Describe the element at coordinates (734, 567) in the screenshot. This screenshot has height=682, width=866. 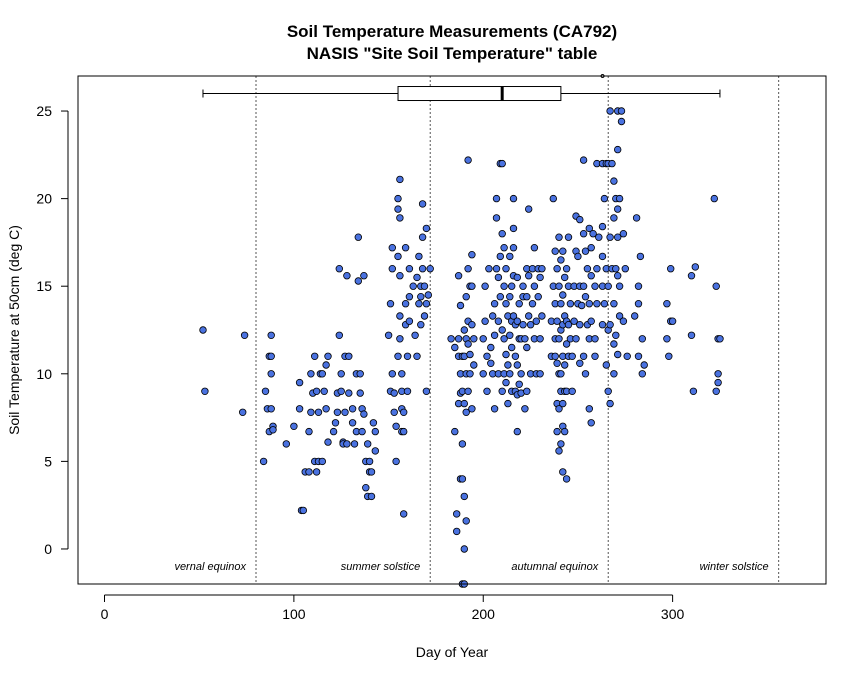
I see `reference-line-label: winter solstice` at that location.